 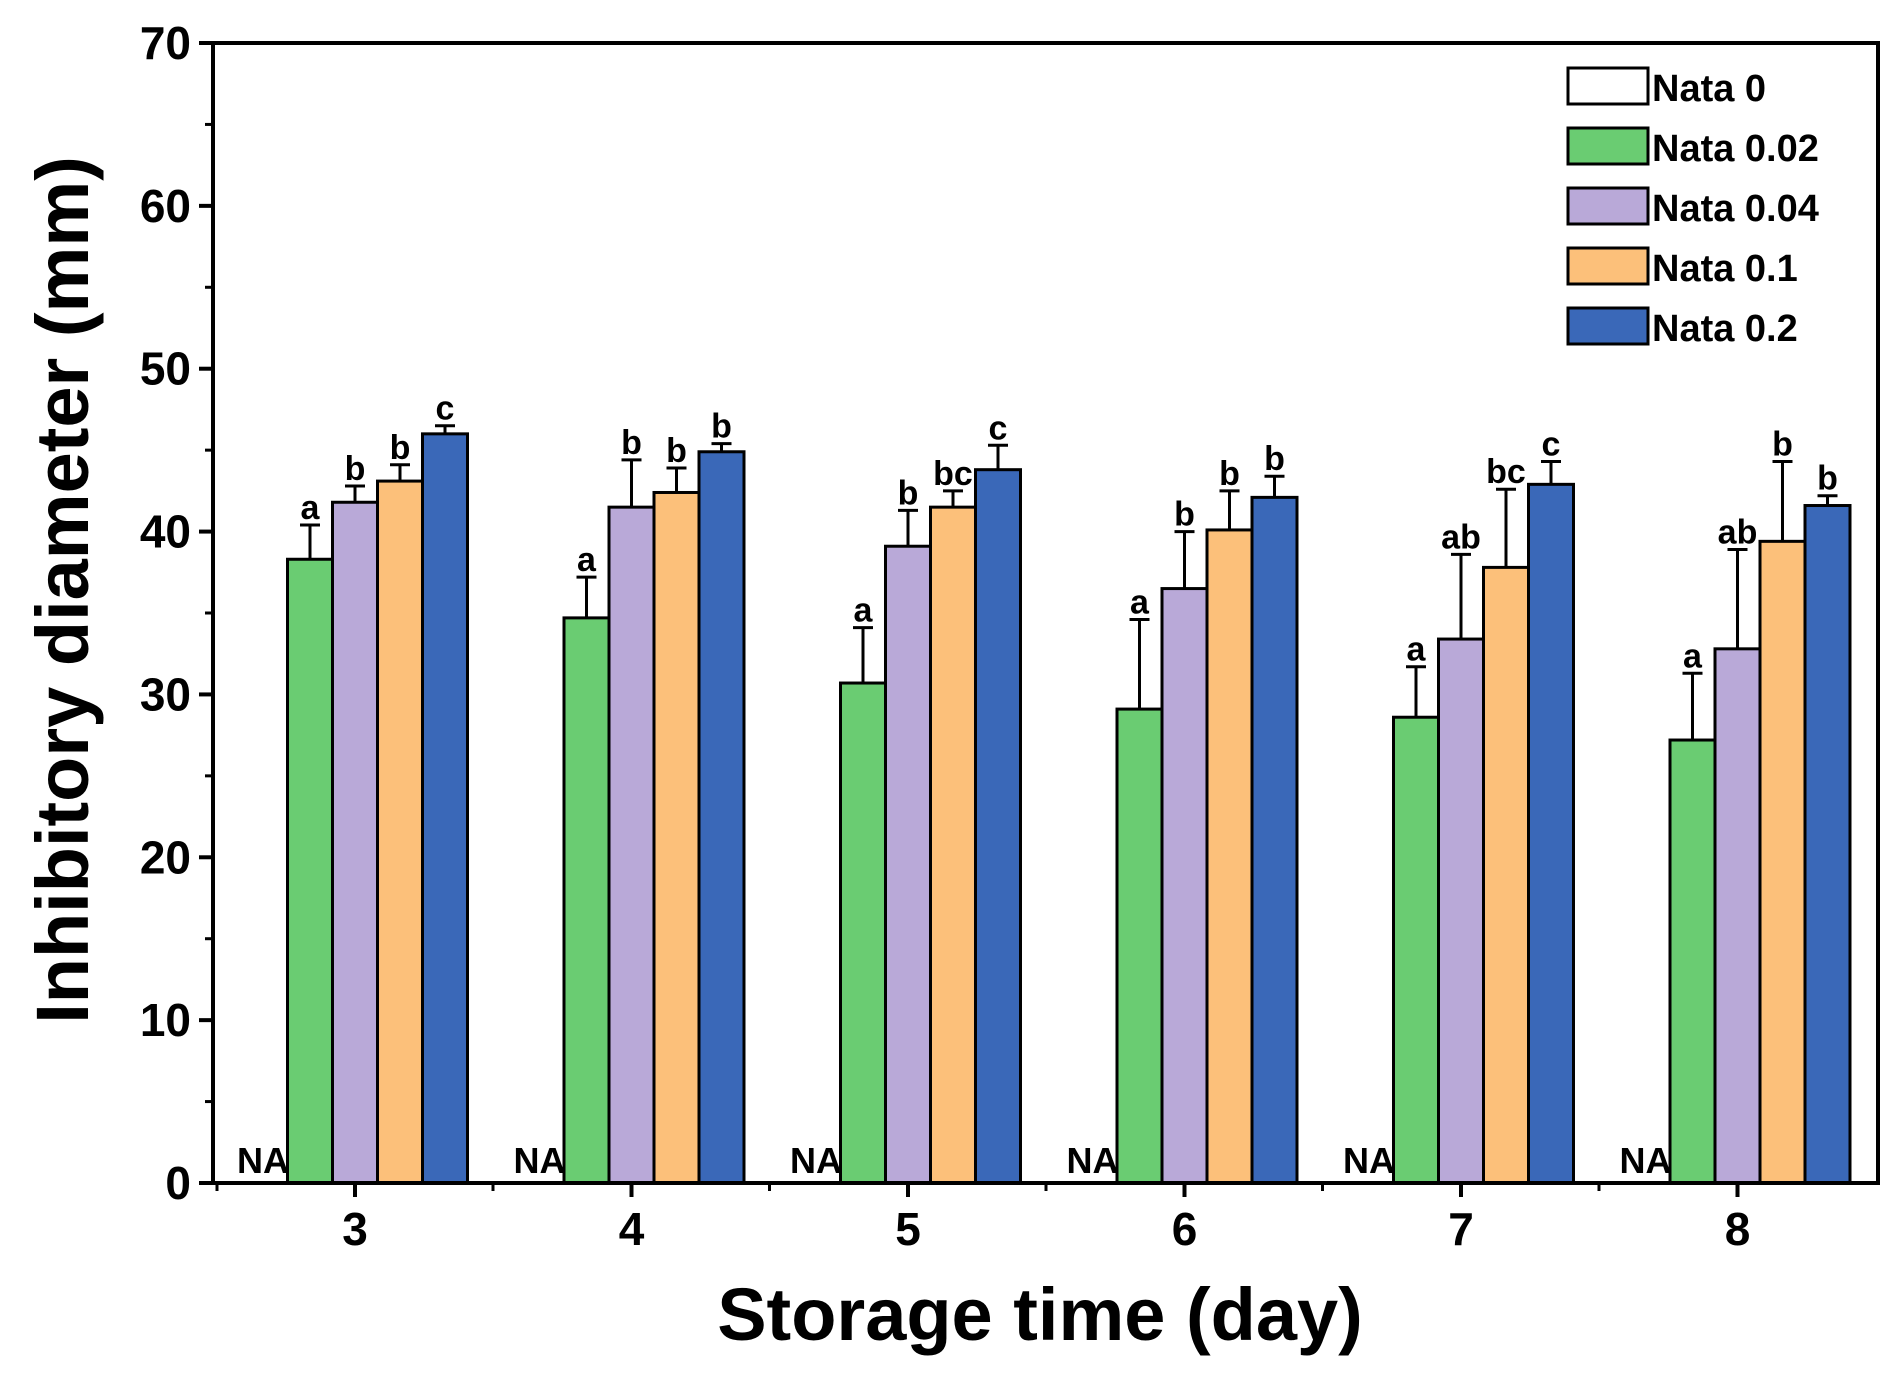 I want to click on y-tick-label: 10, so click(x=165, y=1020).